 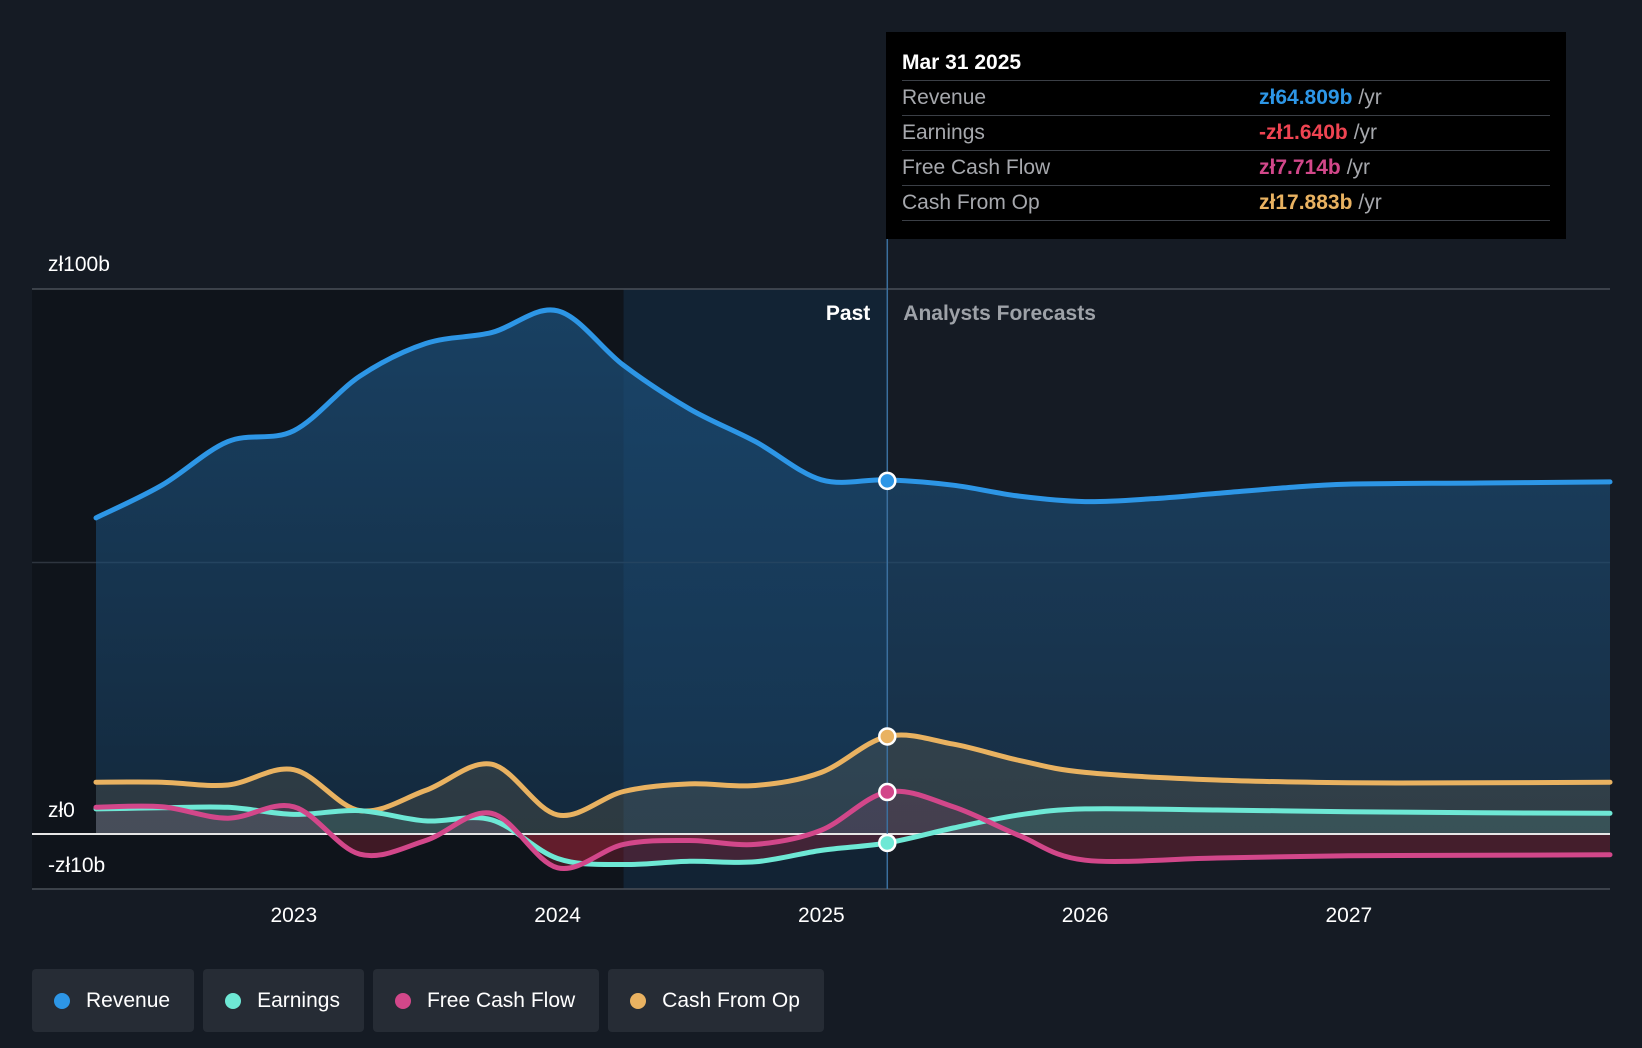 I want to click on free-cash-flow-dot-icon, so click(x=402, y=1000).